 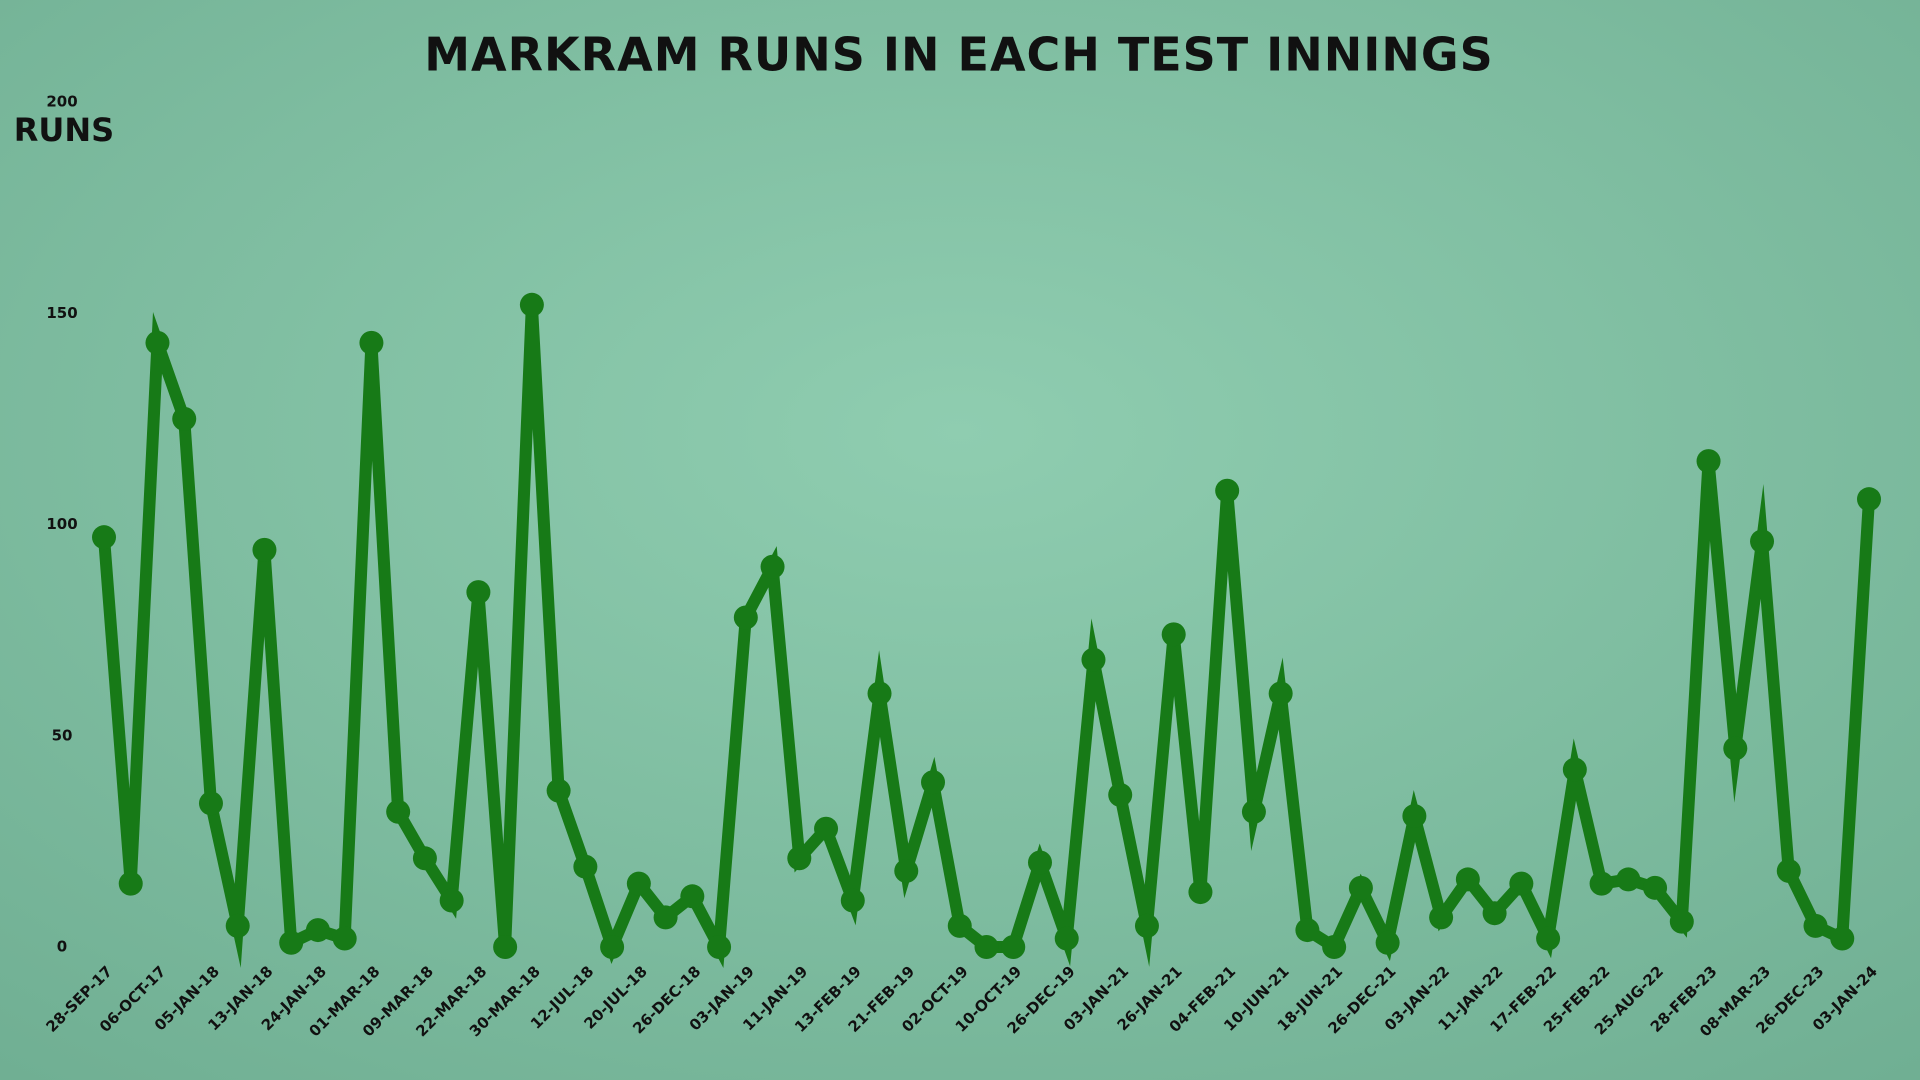 I want to click on y-tick-label: 0, so click(x=62, y=947).